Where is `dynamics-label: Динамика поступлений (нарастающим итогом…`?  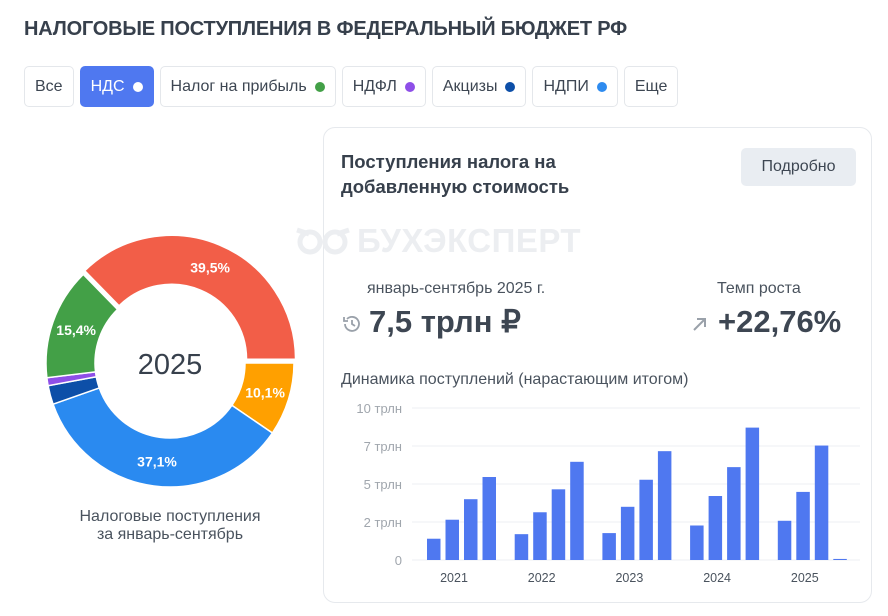
dynamics-label: Динамика поступлений (нарастающим итогом… is located at coordinates (515, 379).